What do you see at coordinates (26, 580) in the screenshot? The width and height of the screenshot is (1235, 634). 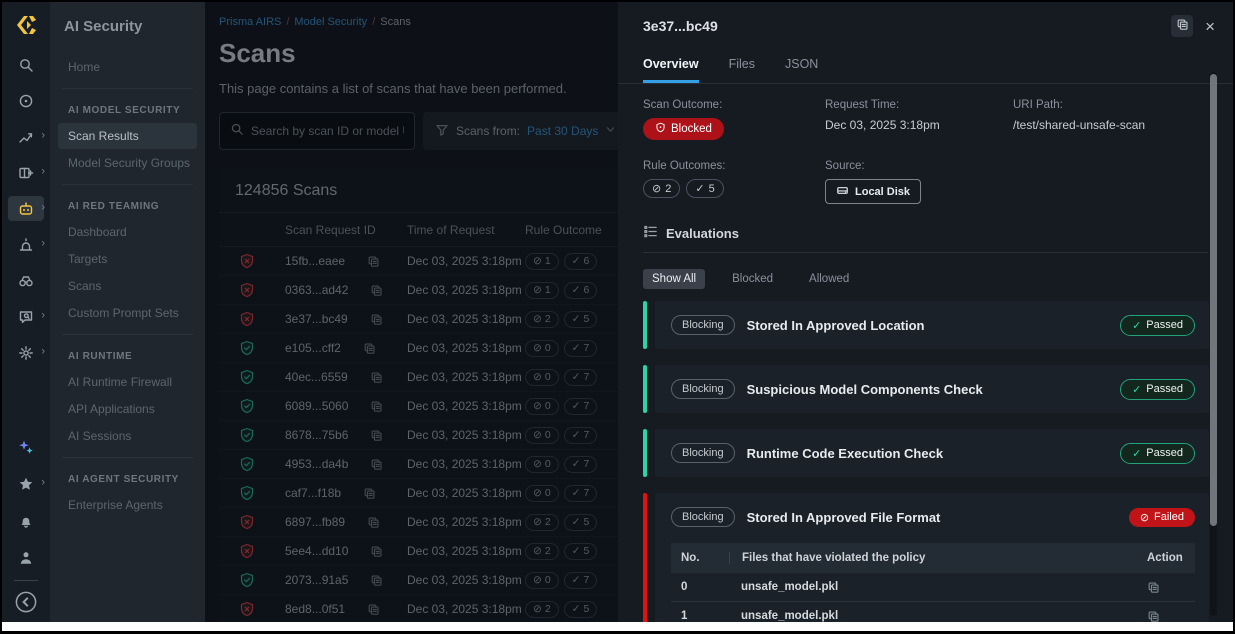 I see `rail-divider` at bounding box center [26, 580].